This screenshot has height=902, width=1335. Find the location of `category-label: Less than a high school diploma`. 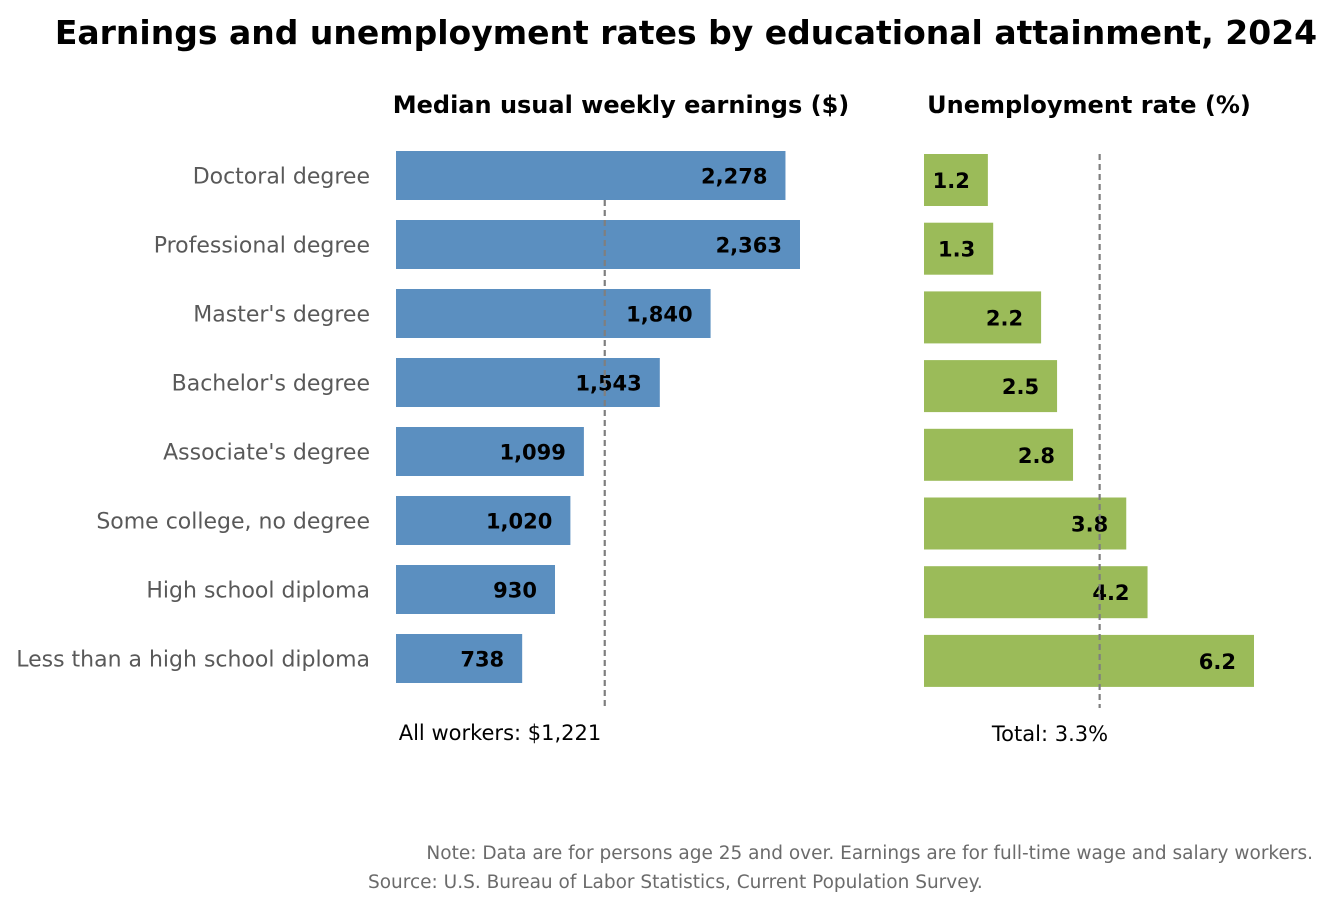

category-label: Less than a high school diploma is located at coordinates (193, 660).